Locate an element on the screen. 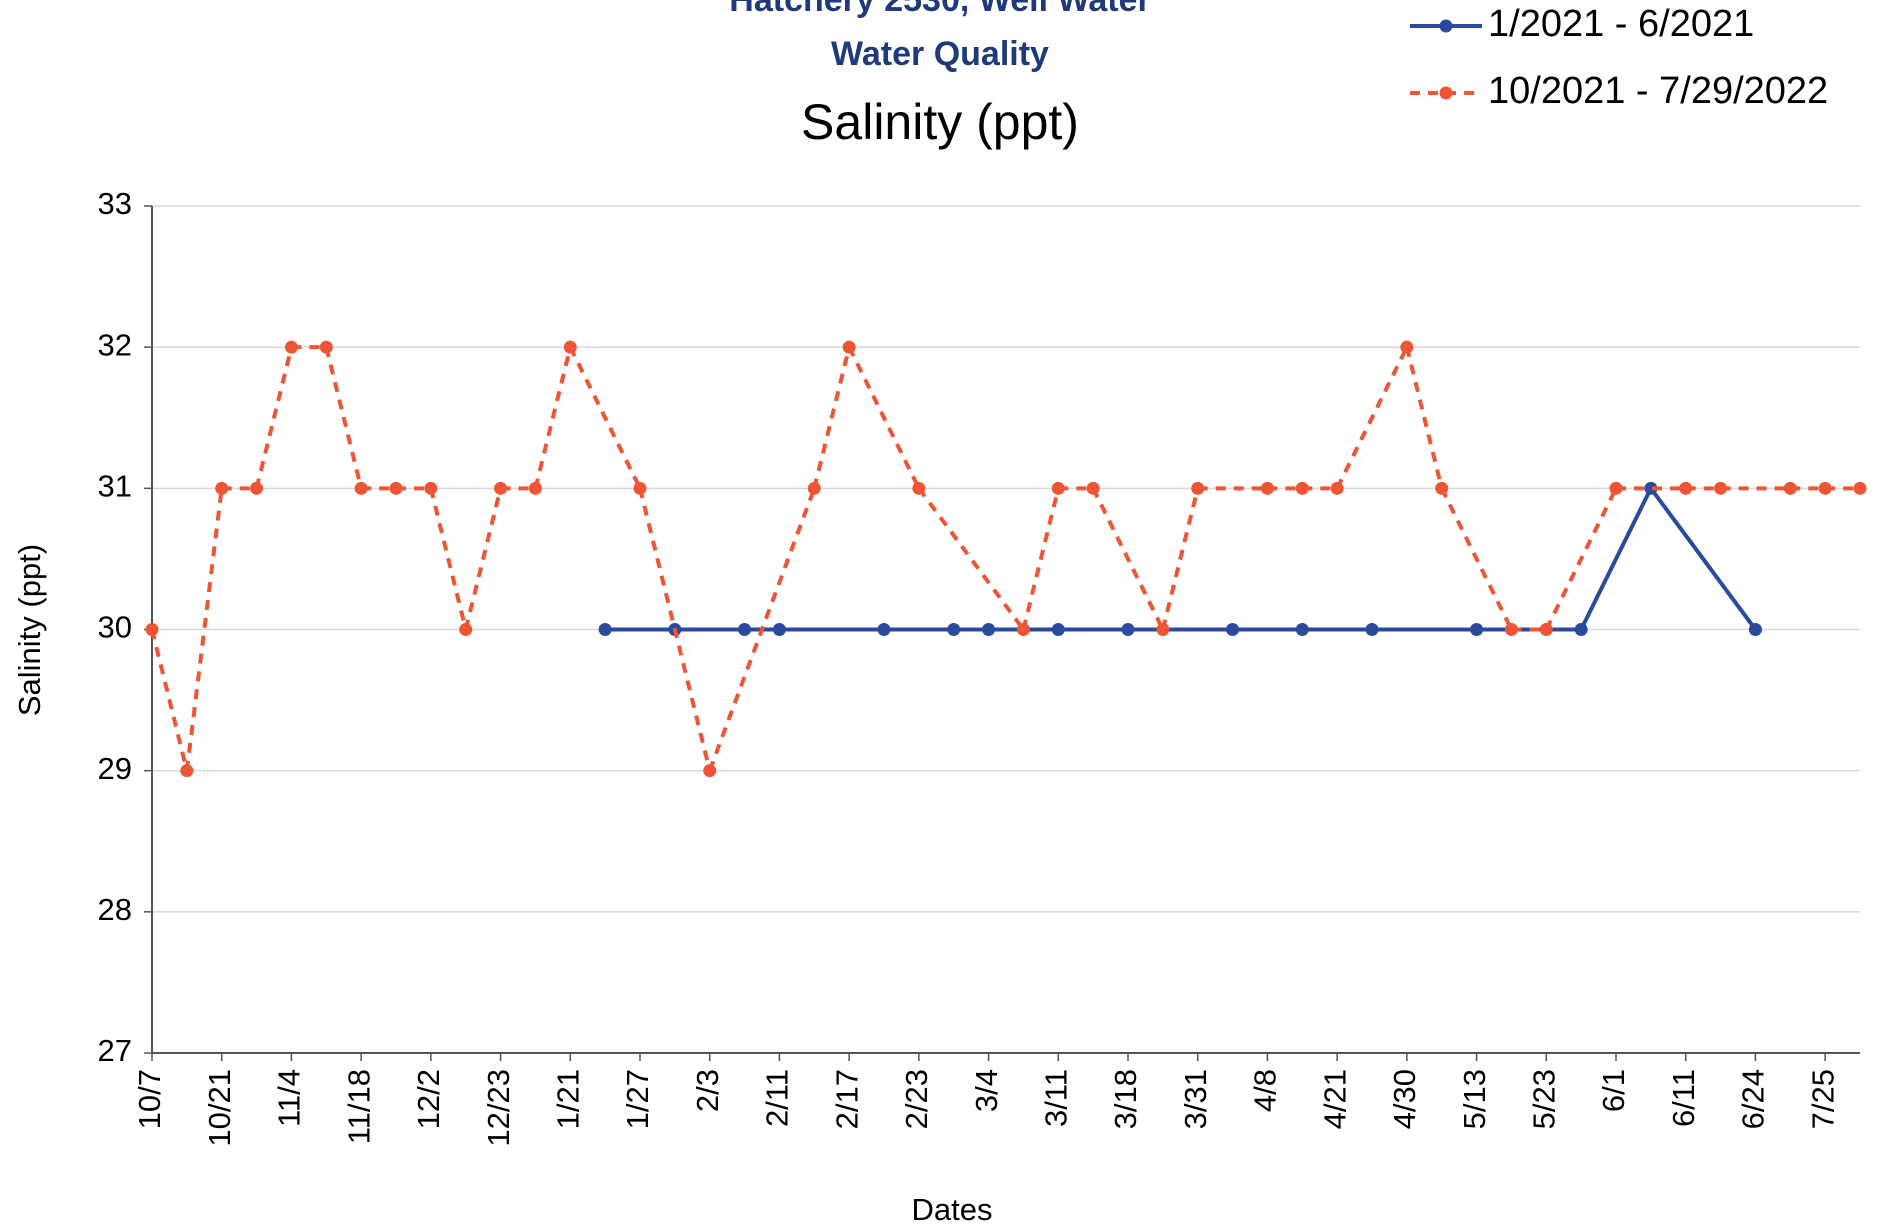 This screenshot has height=1232, width=1877. y-tick-label: 27 is located at coordinates (115, 1050).